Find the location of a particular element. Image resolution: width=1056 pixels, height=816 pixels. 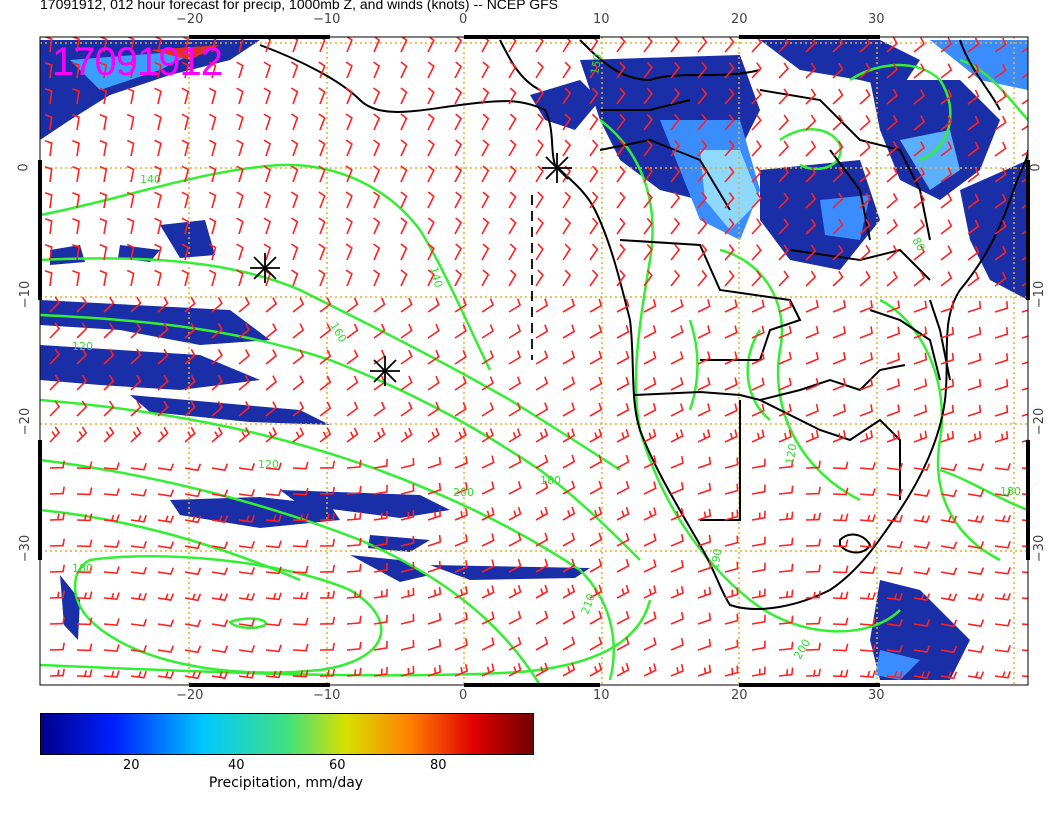

contour-label: 150 is located at coordinates (596, 64).